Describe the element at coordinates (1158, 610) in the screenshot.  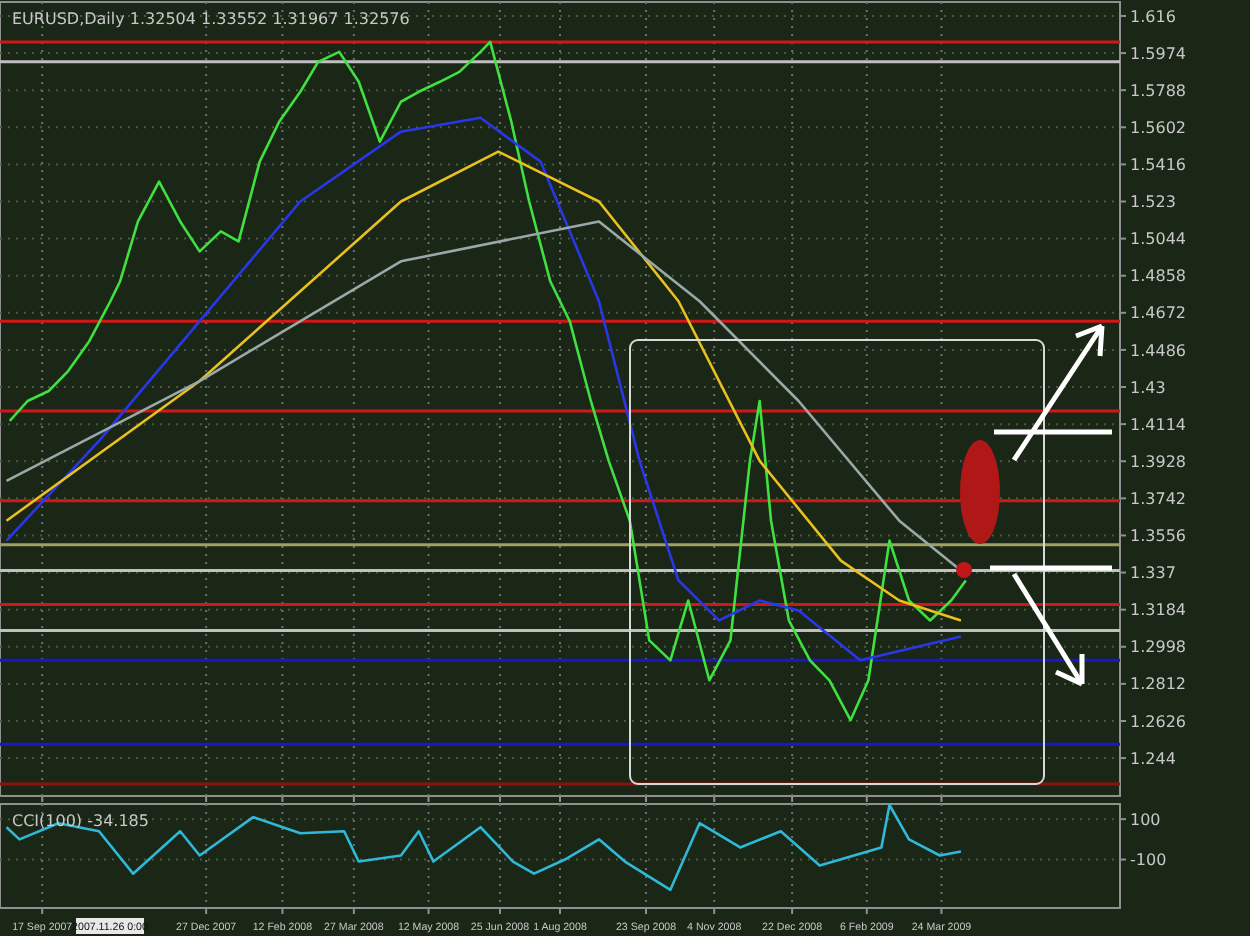
I see `y-tick-label: 1.3184` at that location.